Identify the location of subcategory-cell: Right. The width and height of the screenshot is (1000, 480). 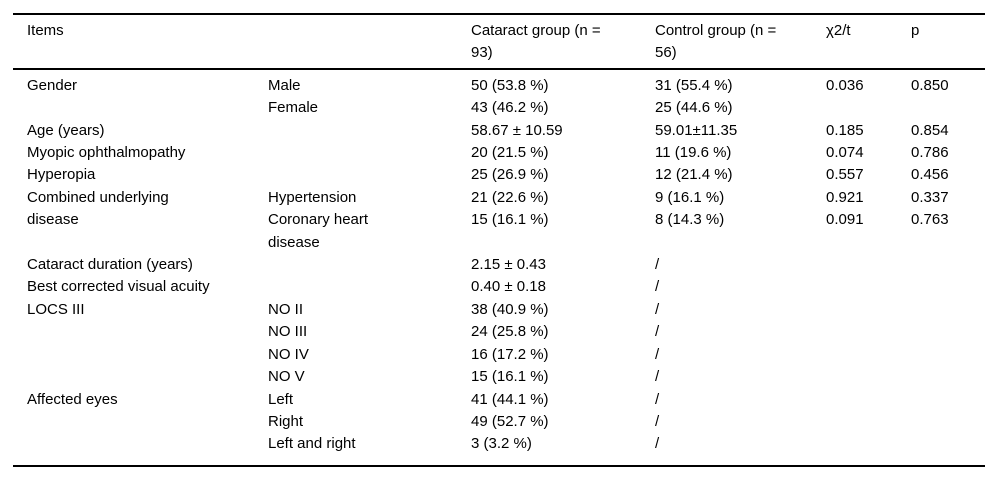
(286, 421).